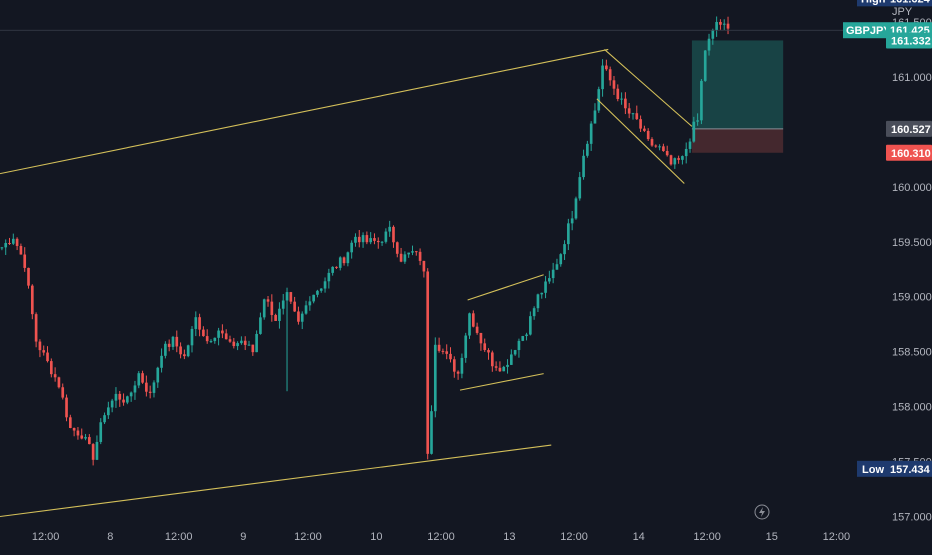 The image size is (932, 555). I want to click on events-icon, so click(762, 512).